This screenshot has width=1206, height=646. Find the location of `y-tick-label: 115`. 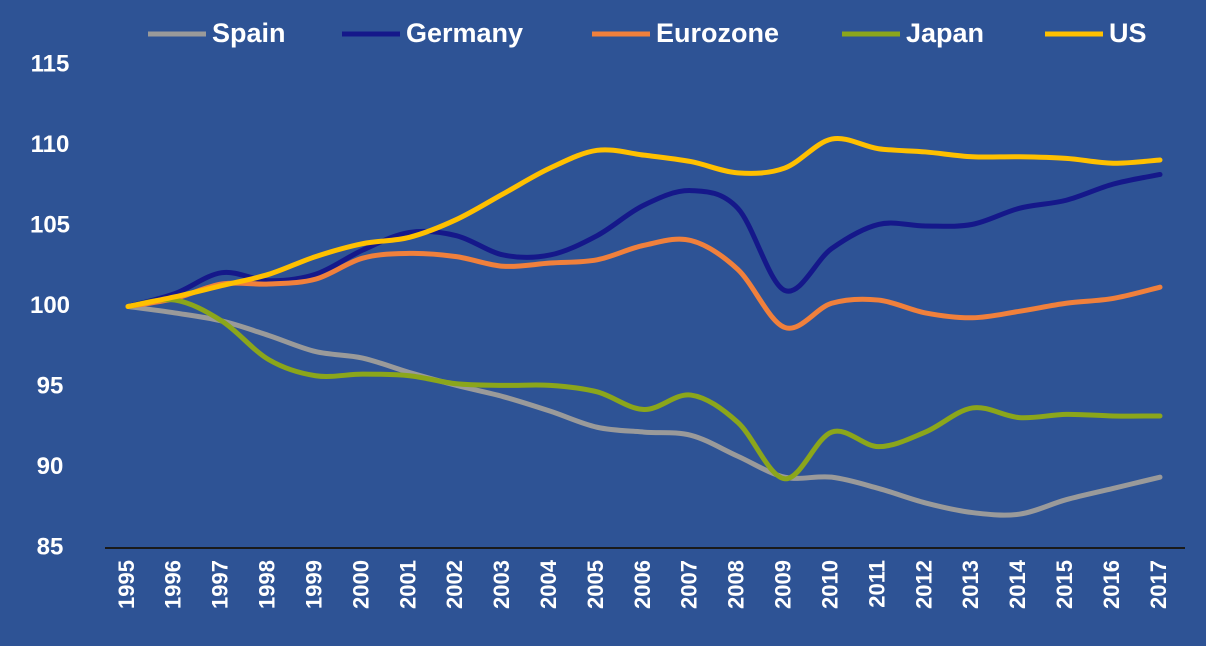

y-tick-label: 115 is located at coordinates (50, 63).